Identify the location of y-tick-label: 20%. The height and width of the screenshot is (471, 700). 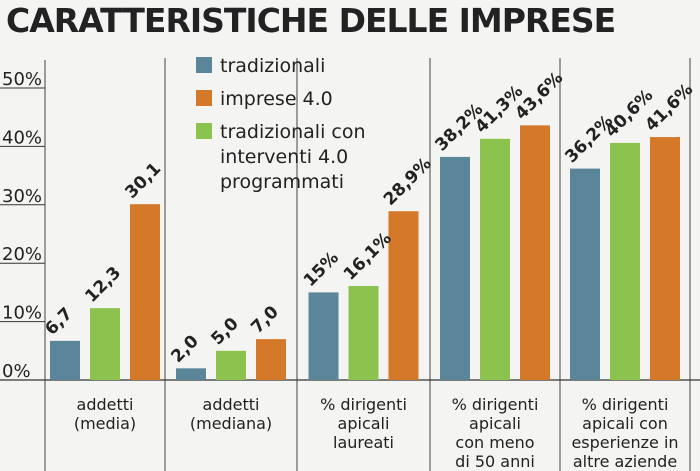
(22, 254).